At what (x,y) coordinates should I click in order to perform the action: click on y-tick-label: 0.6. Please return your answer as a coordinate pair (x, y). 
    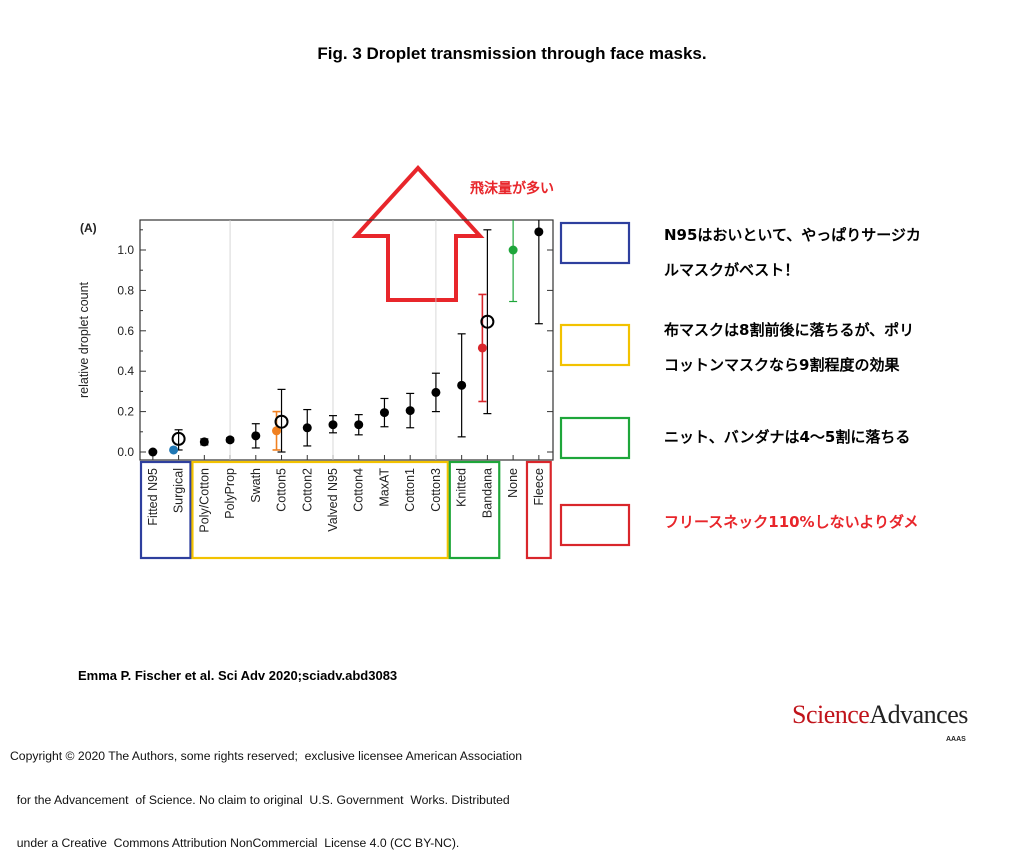
    Looking at the image, I should click on (125, 331).